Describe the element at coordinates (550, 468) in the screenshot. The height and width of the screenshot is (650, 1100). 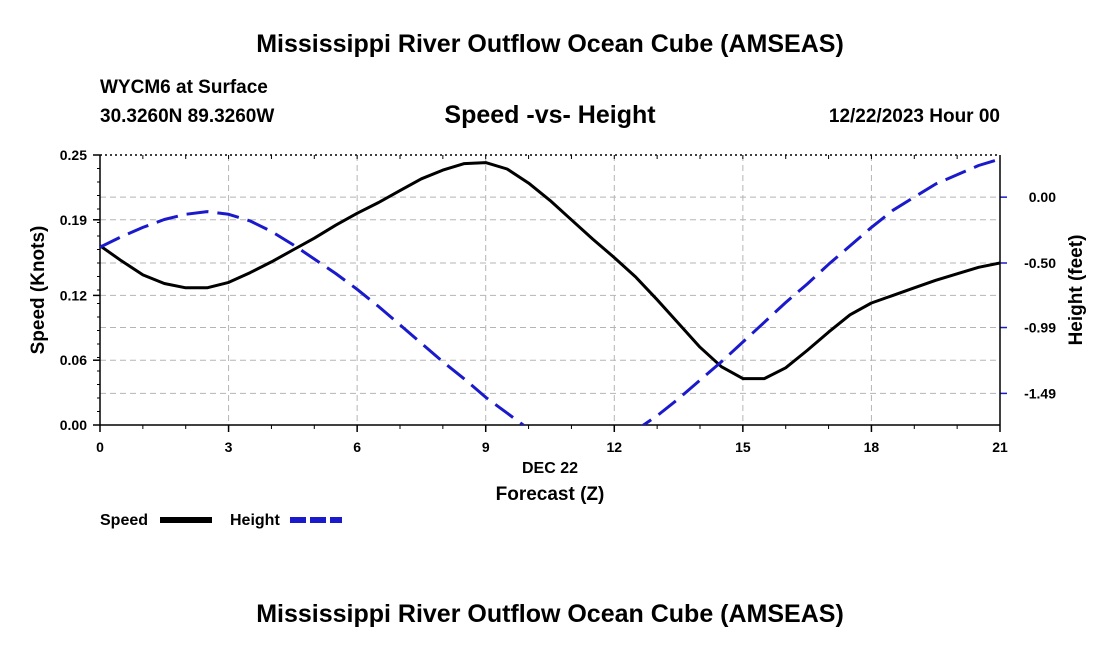
I see `x-axis-sublabel: DEC 22` at that location.